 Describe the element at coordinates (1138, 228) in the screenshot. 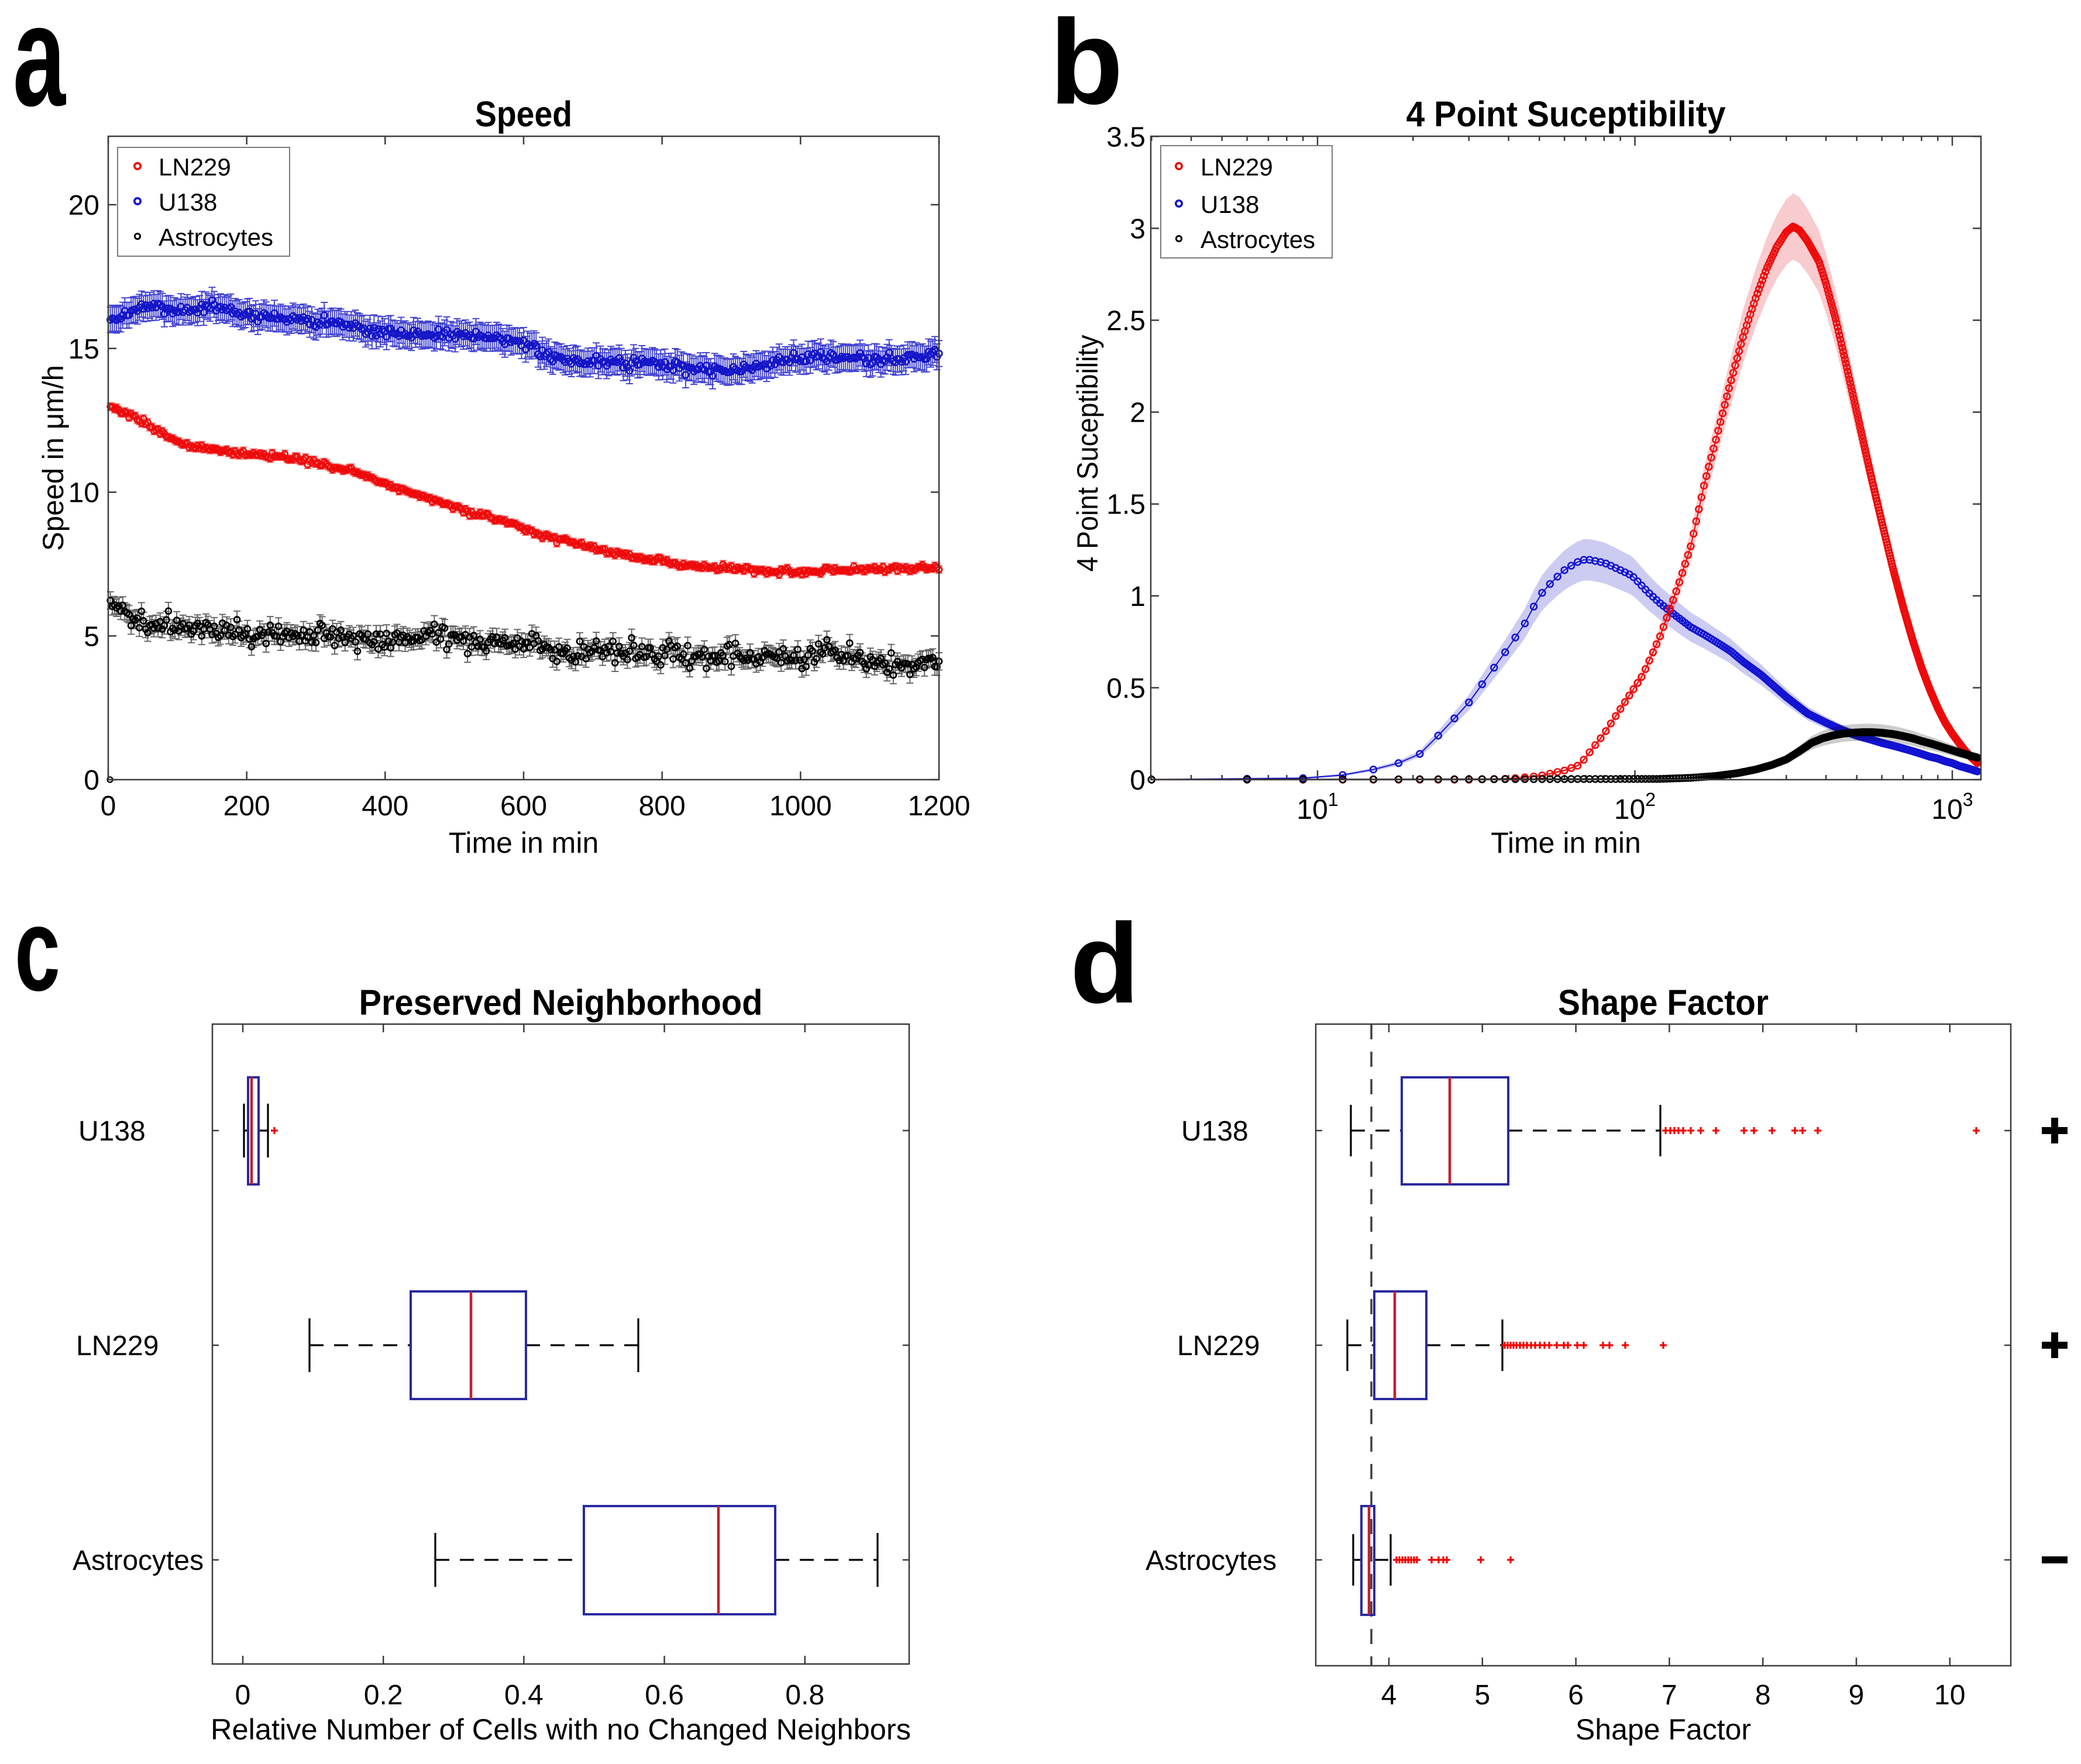

I see `svg-text: 3` at that location.